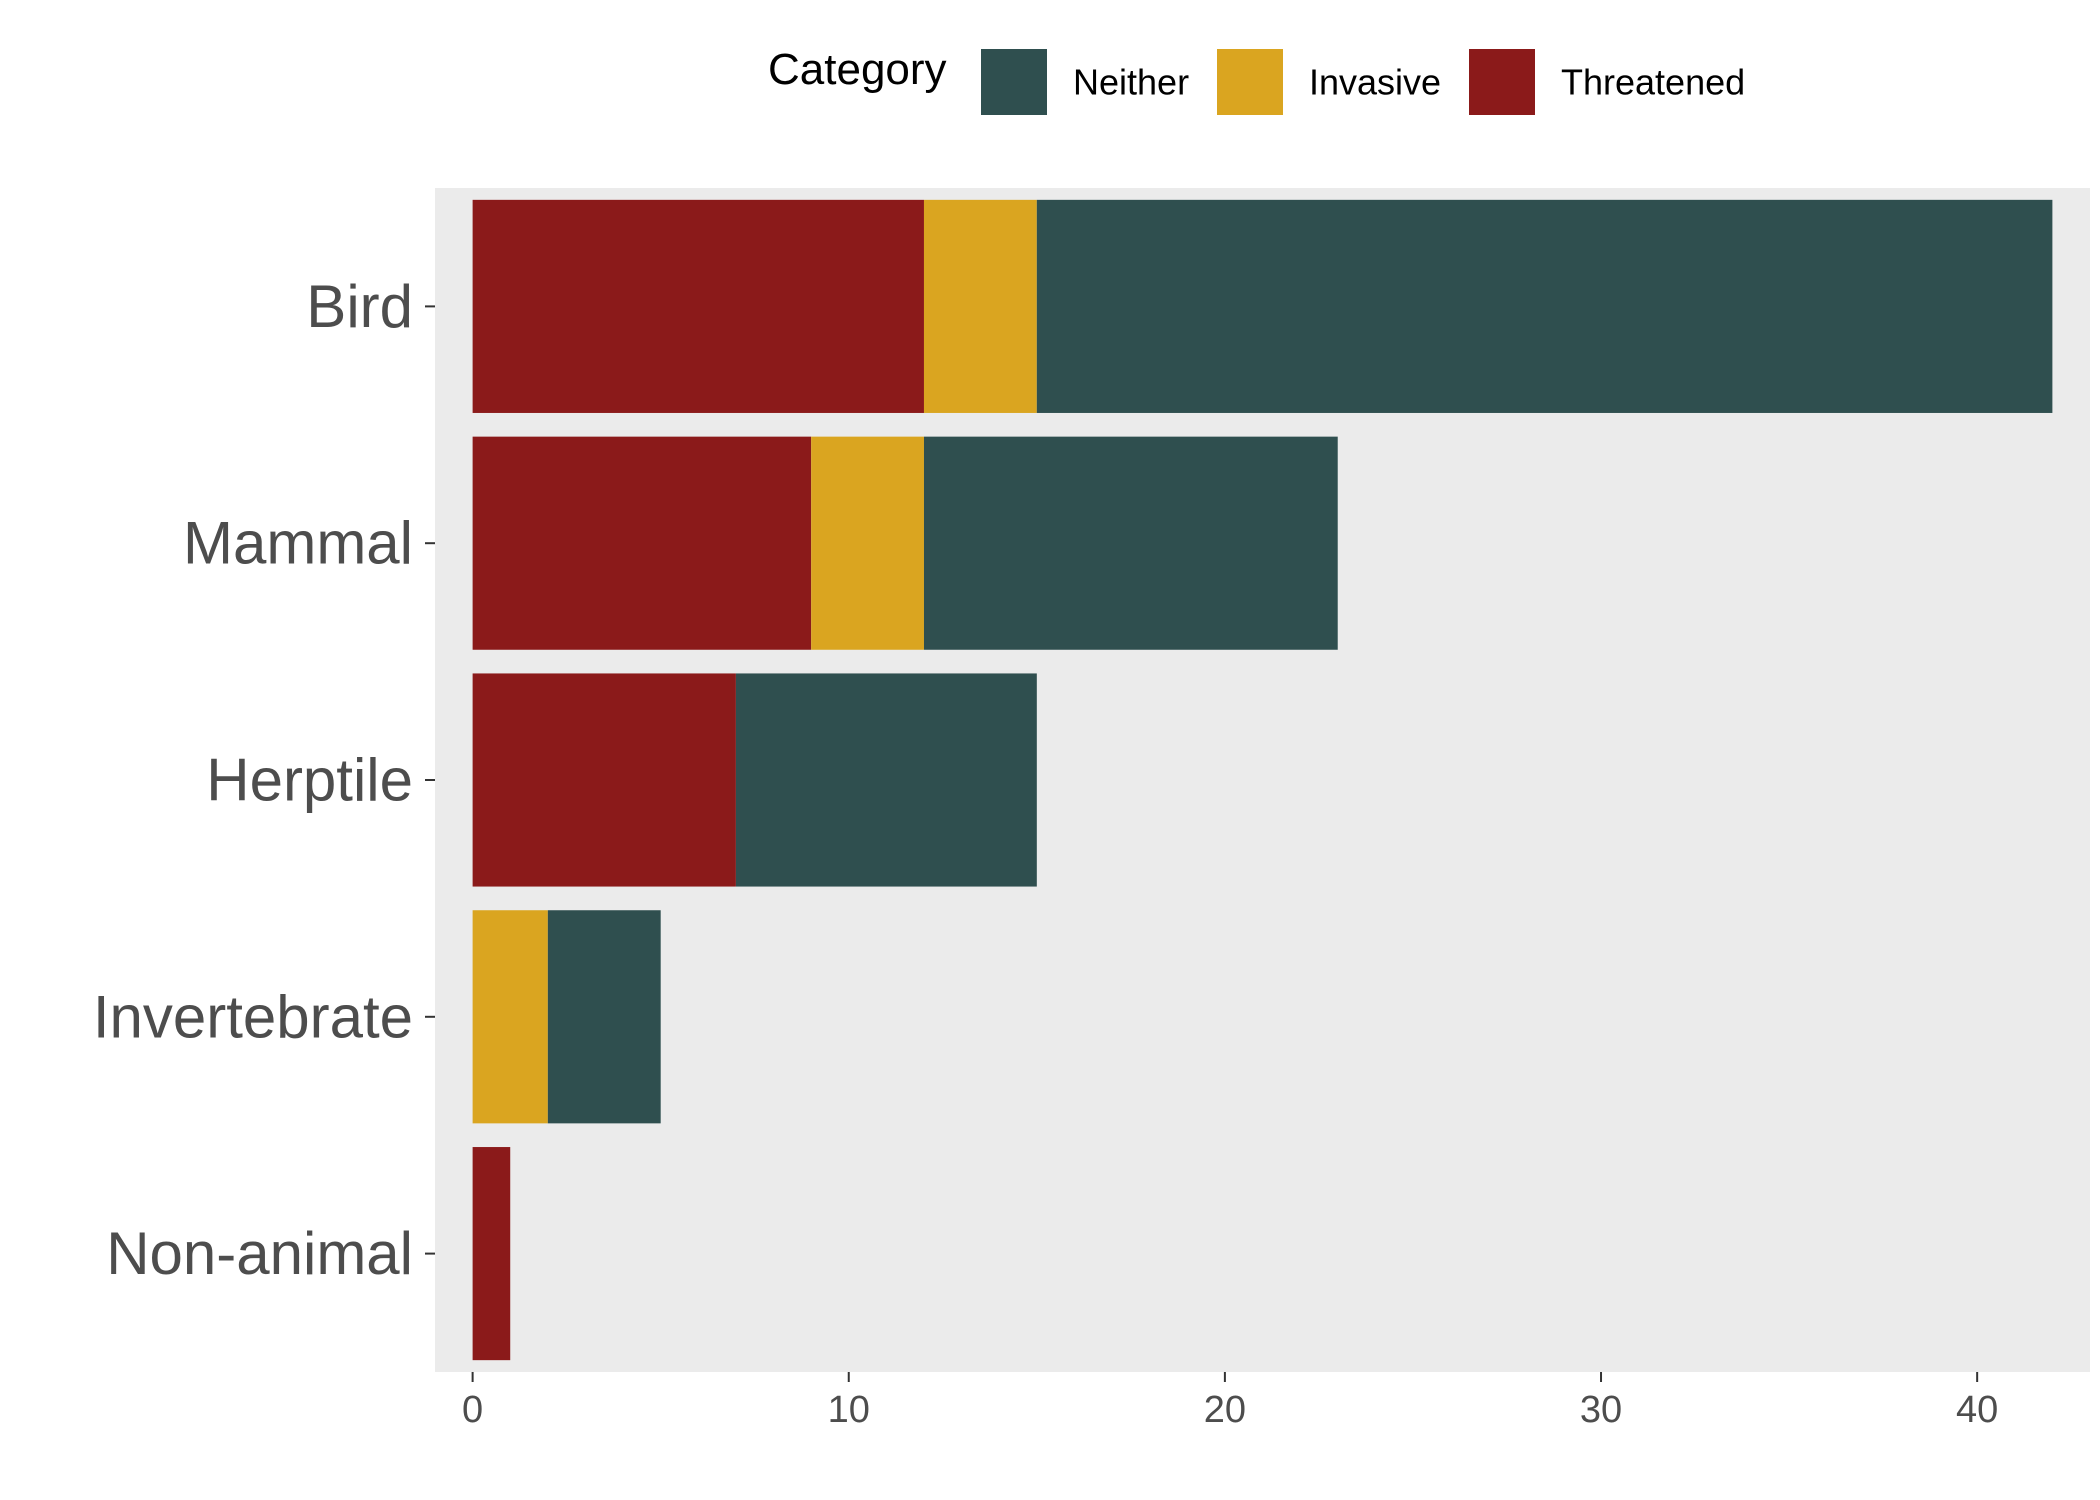 The width and height of the screenshot is (2100, 1500). I want to click on y-tick-label-bird: Bird, so click(359, 306).